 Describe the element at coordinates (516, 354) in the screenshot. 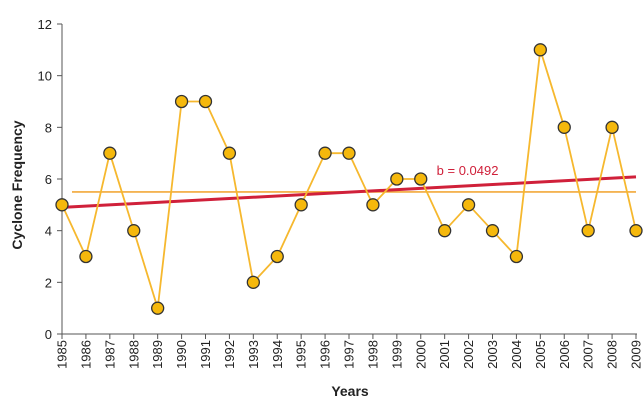

I see `x-tick-label: 2004` at that location.